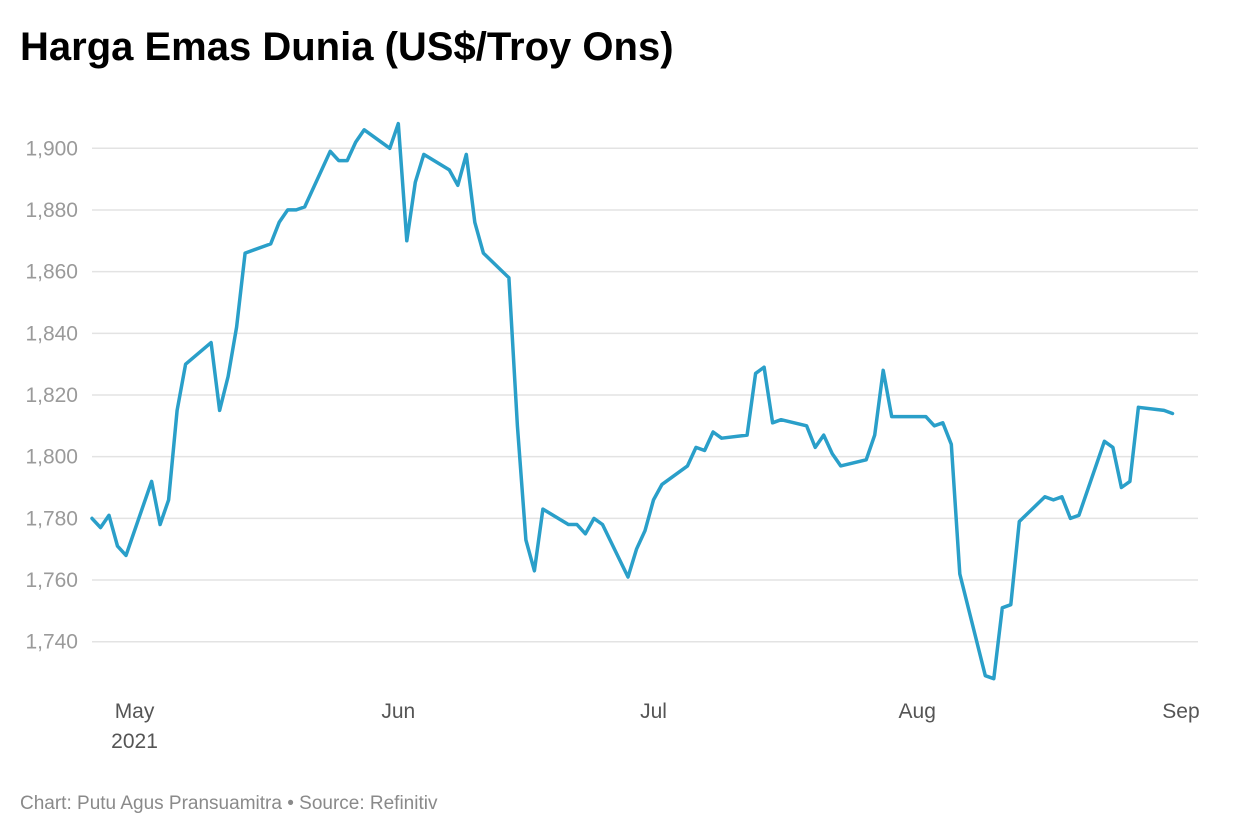 This screenshot has width=1240, height=840. Describe the element at coordinates (51, 395) in the screenshot. I see `y-tick-label: 1,820` at that location.